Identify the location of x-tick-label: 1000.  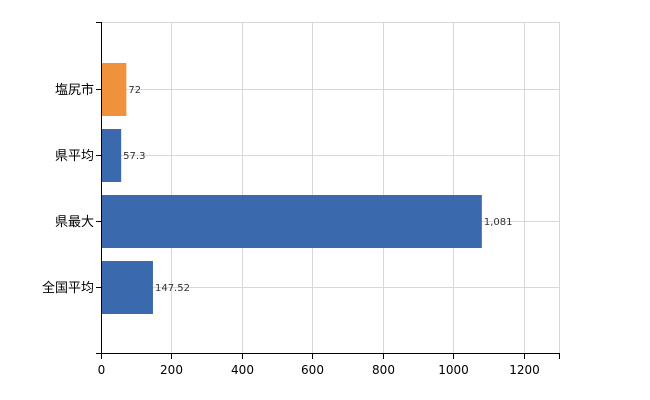
(453, 370).